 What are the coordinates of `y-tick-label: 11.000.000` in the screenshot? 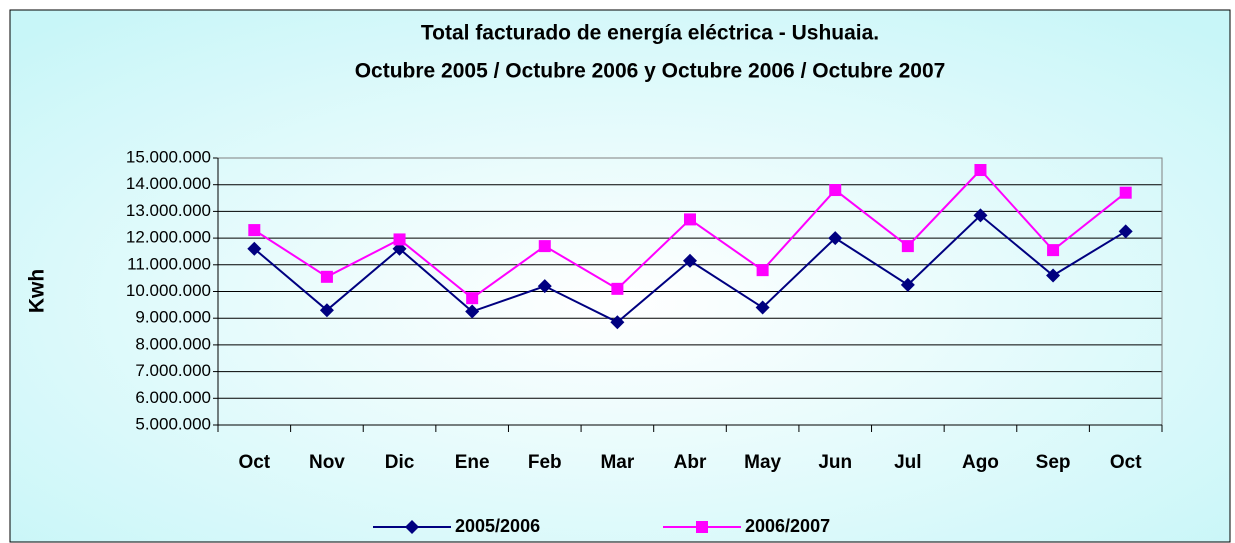 It's located at (169, 263).